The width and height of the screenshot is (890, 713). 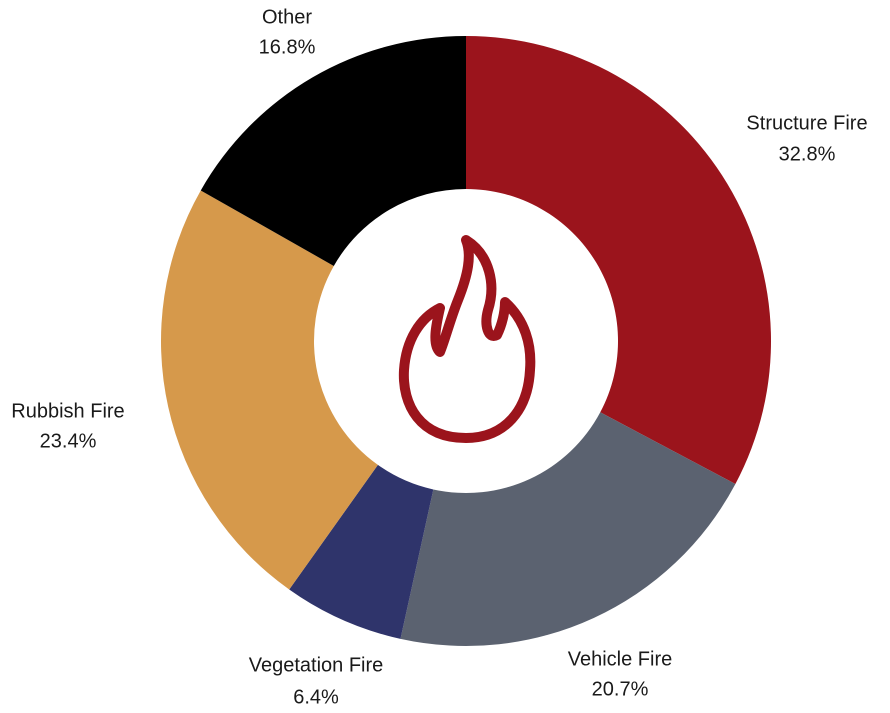 What do you see at coordinates (287, 17) in the screenshot?
I see `slice-label: Other` at bounding box center [287, 17].